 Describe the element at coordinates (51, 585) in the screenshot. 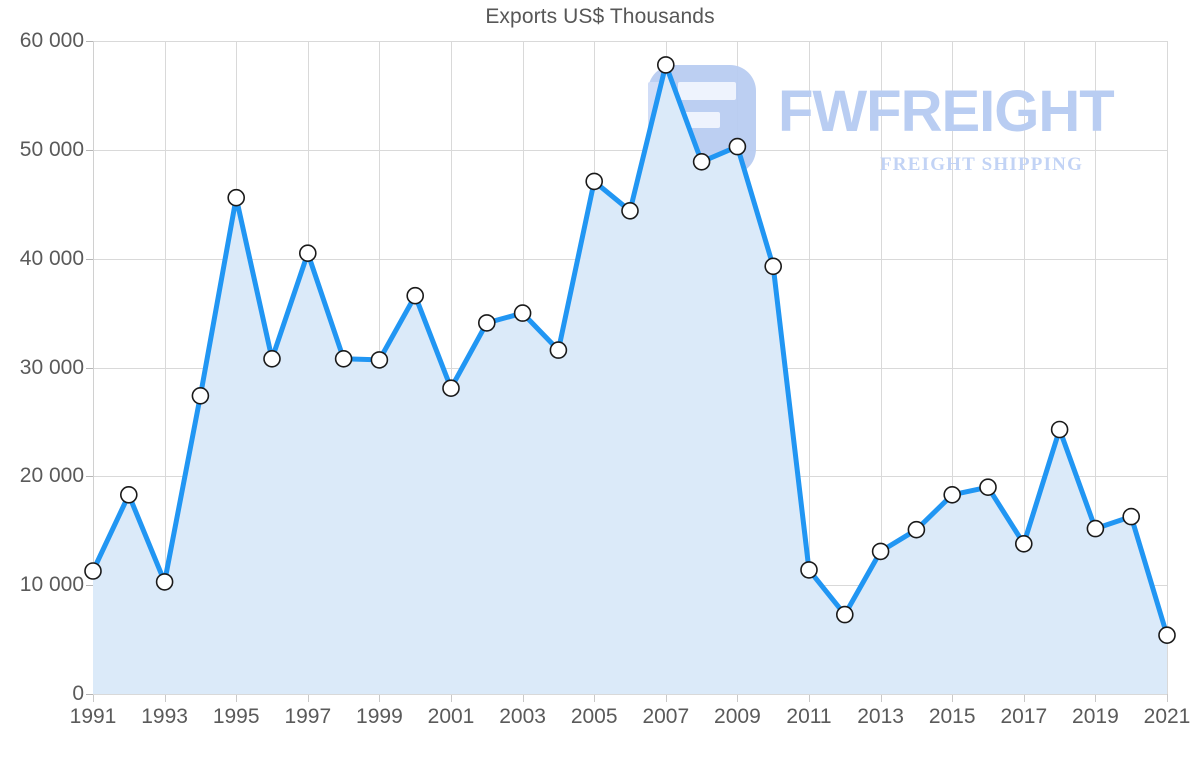

I see `y-axis-tick-label: 10 000` at that location.